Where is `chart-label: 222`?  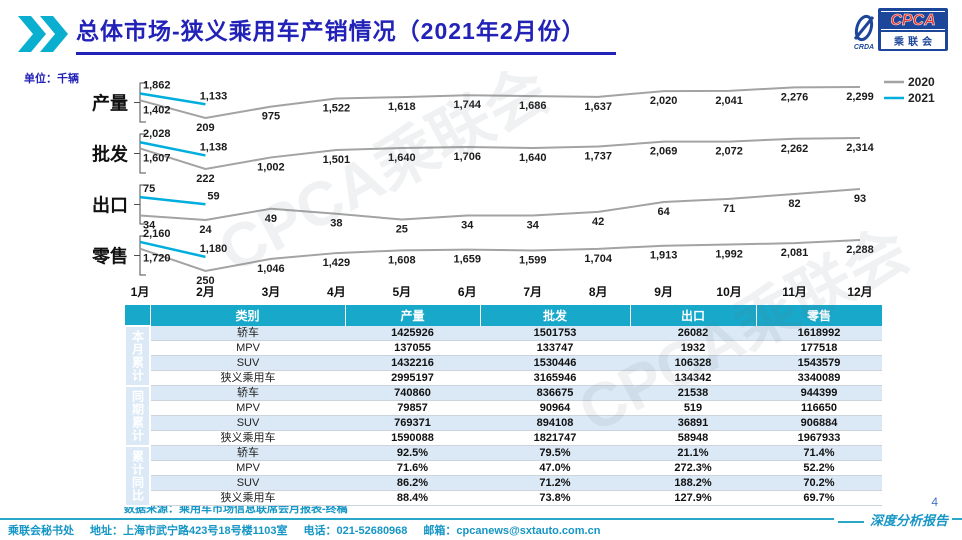
chart-label: 222 is located at coordinates (205, 179).